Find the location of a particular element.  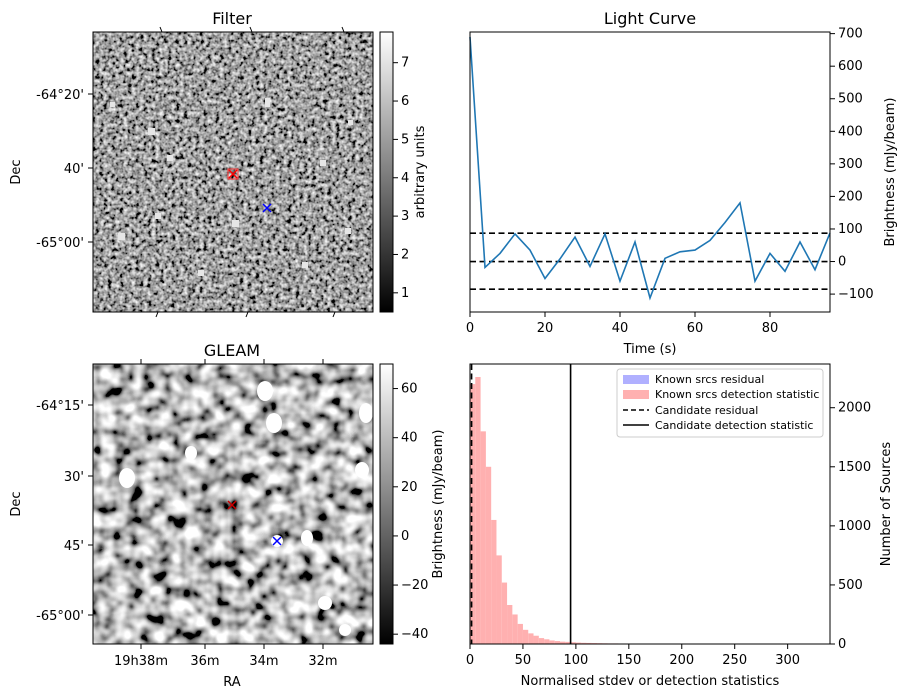

gleam-ra-tick: 32m is located at coordinates (322, 661).